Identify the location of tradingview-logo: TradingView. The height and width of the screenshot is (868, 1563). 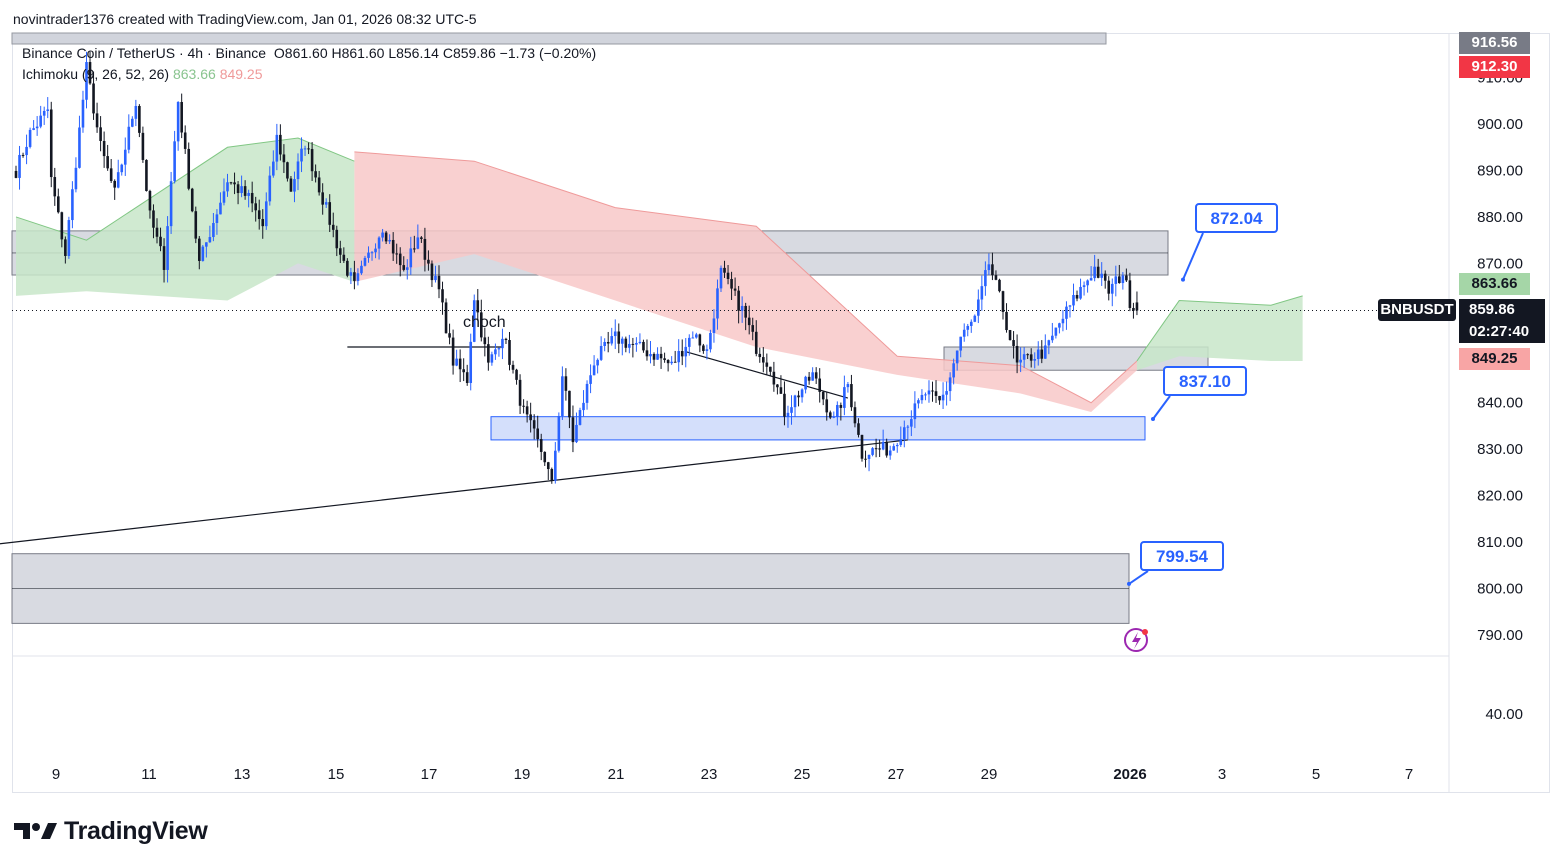
(111, 831).